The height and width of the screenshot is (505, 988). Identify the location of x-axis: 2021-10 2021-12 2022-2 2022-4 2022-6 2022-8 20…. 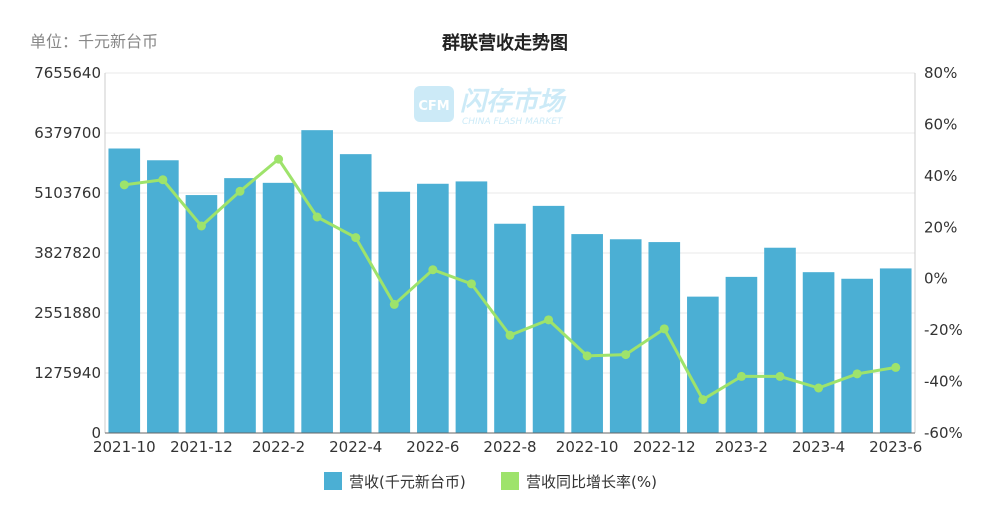
(507, 444).